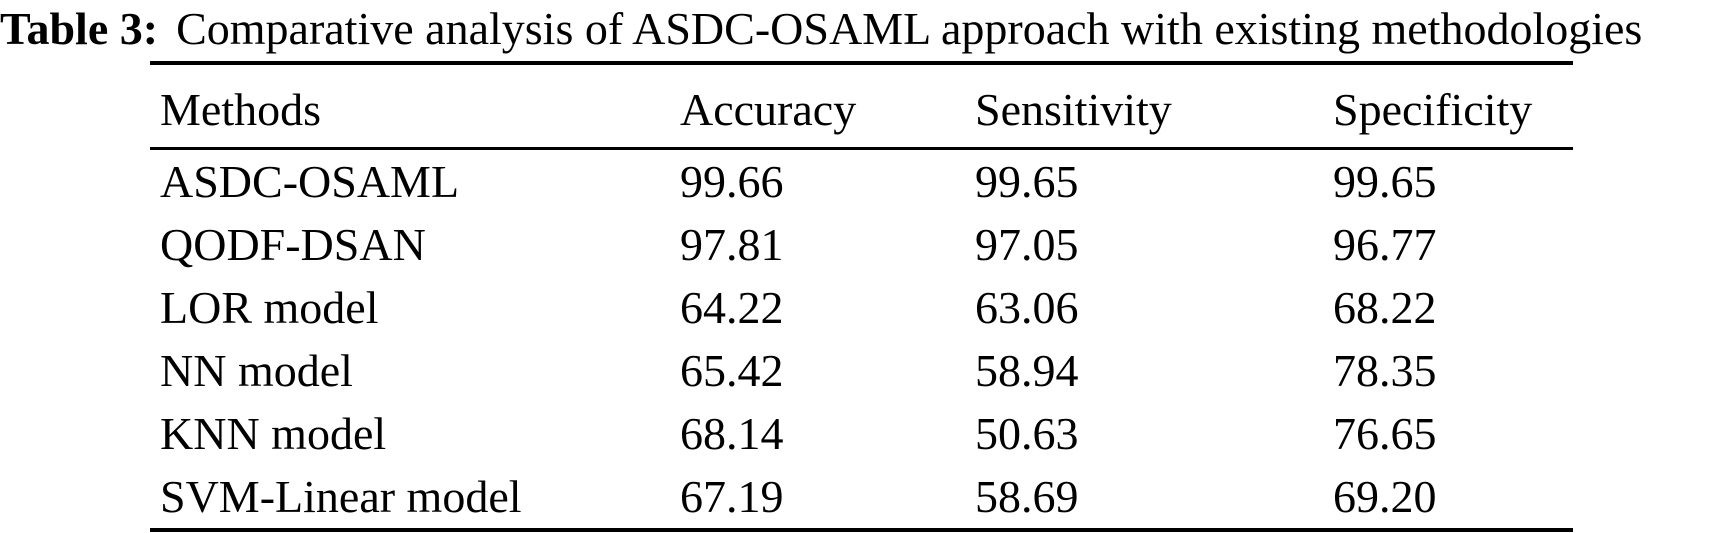 This screenshot has width=1729, height=533. Describe the element at coordinates (1027, 307) in the screenshot. I see `cell-sensitivity: 63.06` at that location.